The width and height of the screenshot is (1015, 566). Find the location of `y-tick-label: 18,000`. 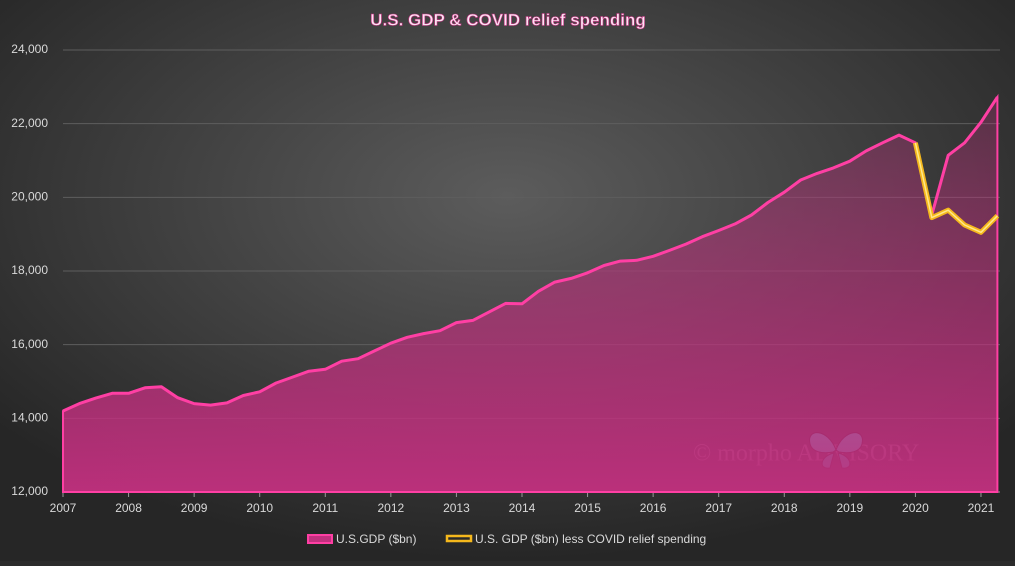

y-tick-label: 18,000 is located at coordinates (29, 270).